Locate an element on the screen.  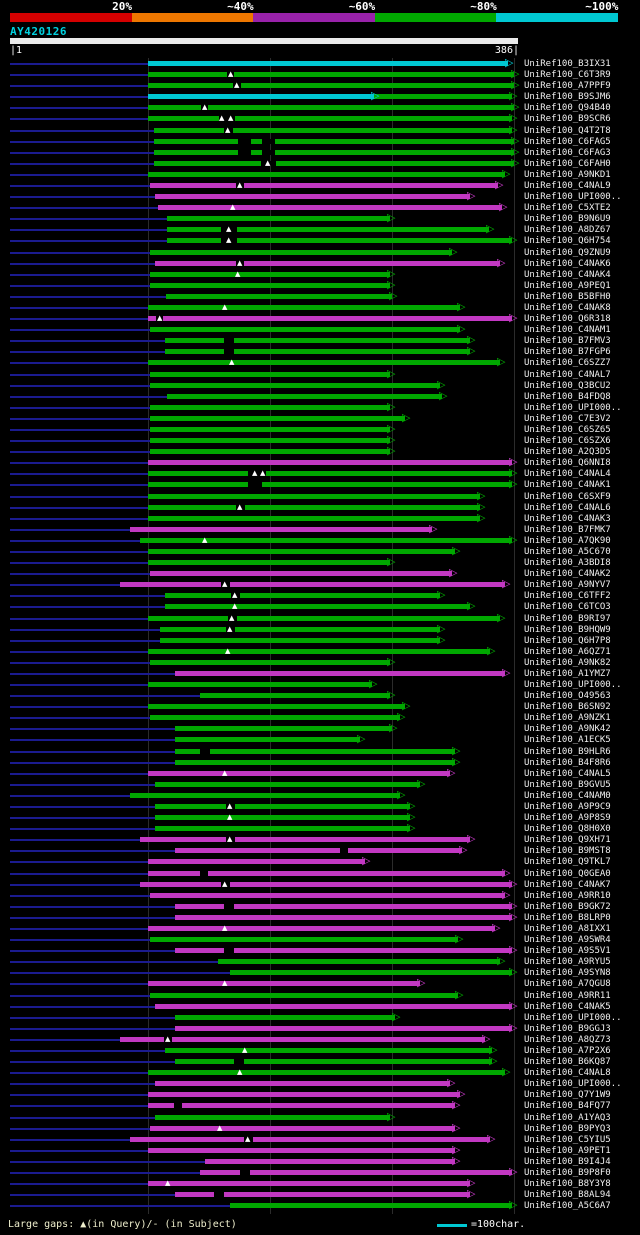
hit-label: UniRef100_C6T3R9 is located at coordinates (567, 75).